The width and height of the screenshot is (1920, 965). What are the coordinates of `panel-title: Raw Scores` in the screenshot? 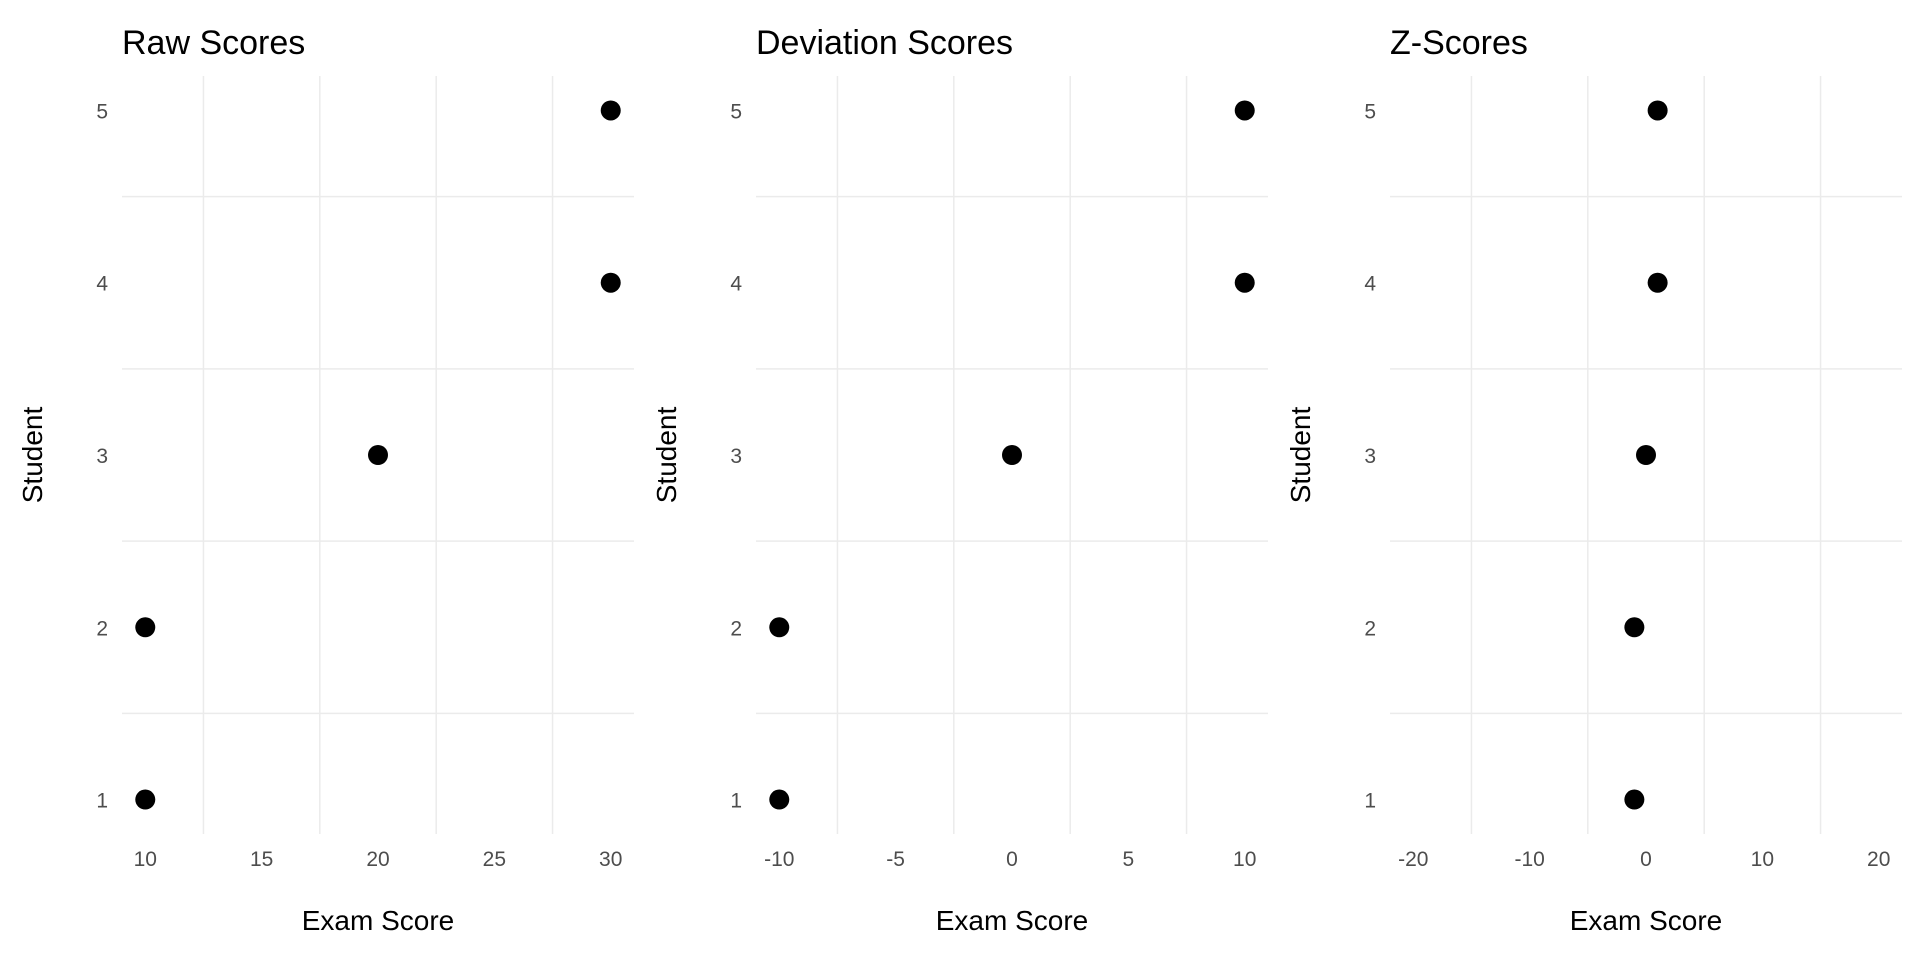 It's located at (213, 43).